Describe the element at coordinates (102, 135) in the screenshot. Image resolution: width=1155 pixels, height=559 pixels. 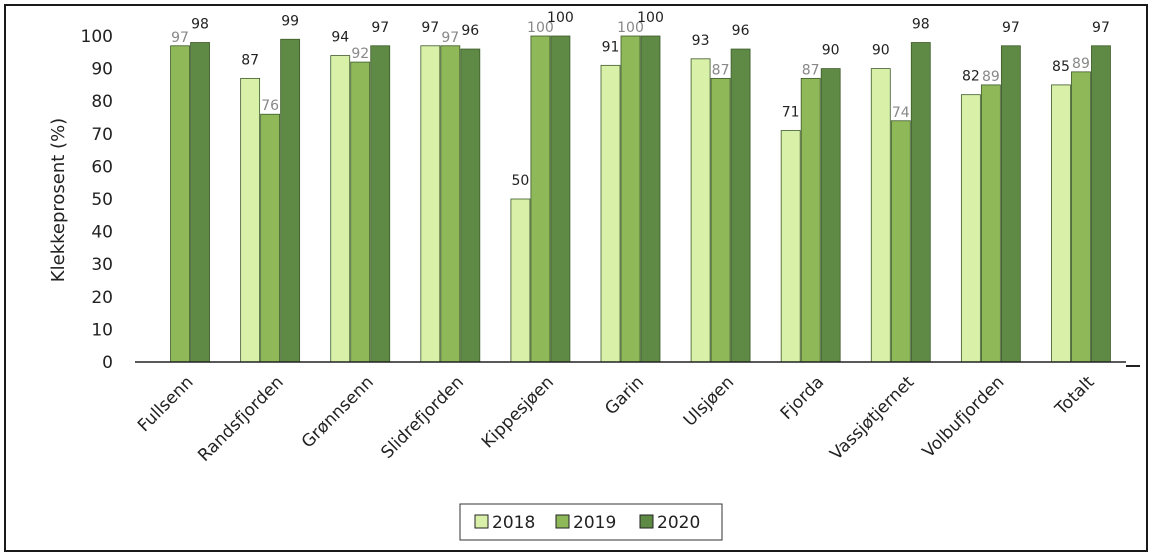
I see `y-tick-label: 70` at that location.